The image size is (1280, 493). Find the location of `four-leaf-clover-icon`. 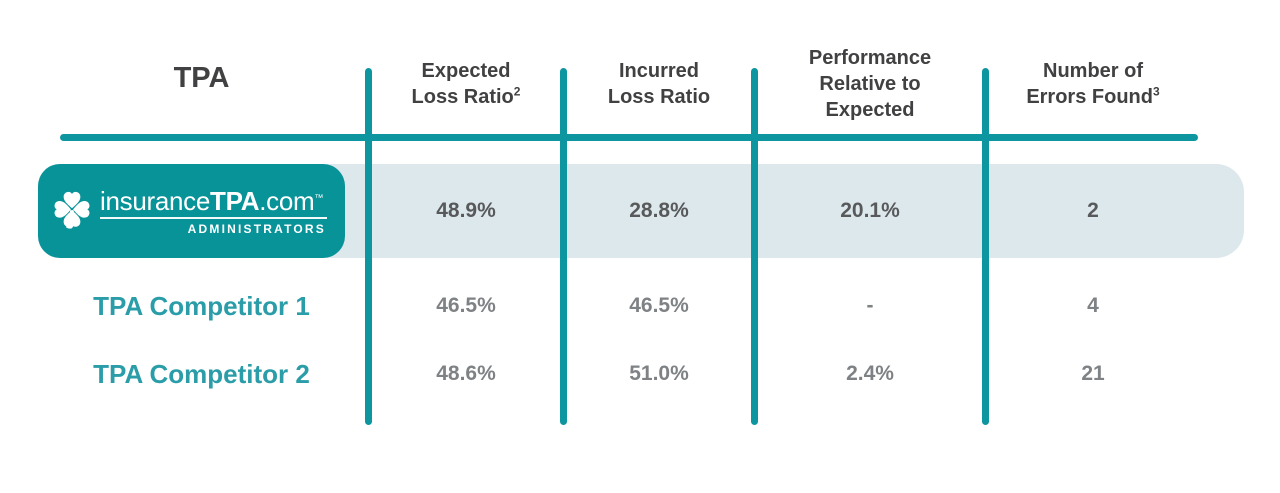

four-leaf-clover-icon is located at coordinates (72, 210).